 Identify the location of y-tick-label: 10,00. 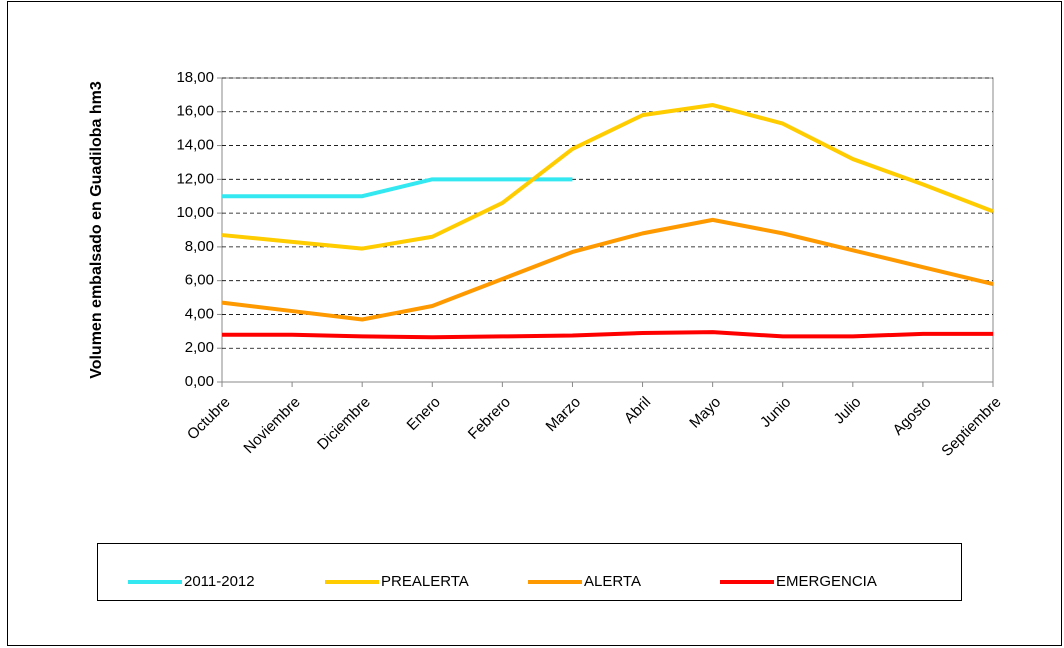
(195, 212).